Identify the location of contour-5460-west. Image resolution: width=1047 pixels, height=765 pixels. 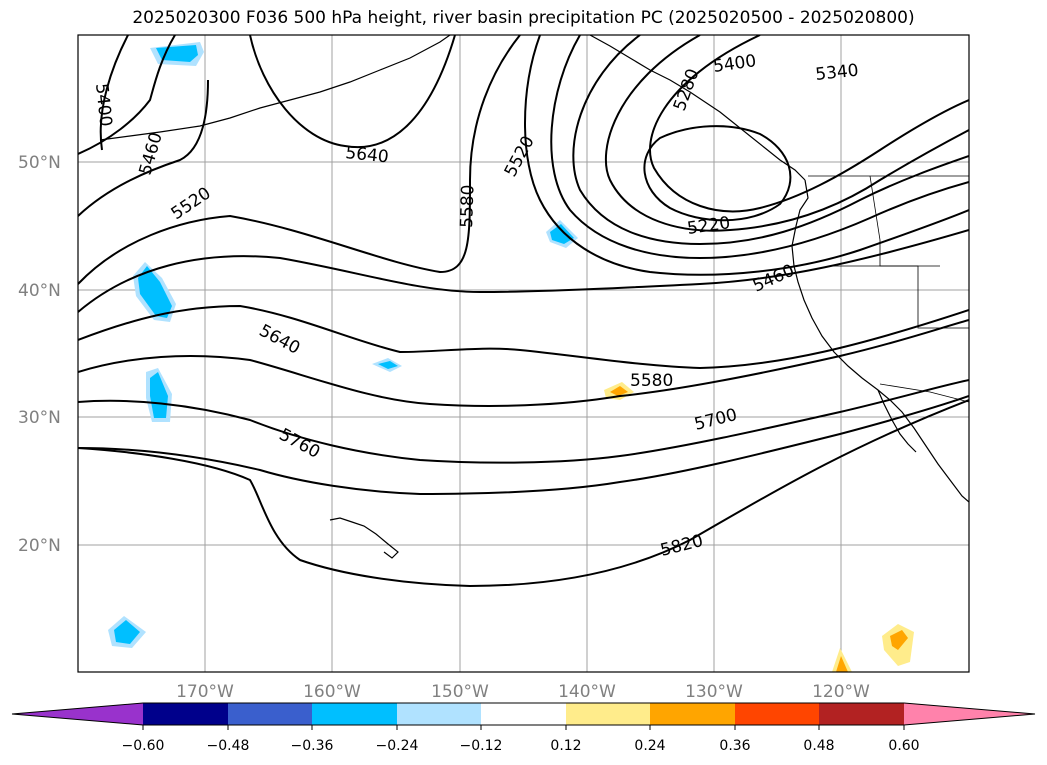
(127, 95).